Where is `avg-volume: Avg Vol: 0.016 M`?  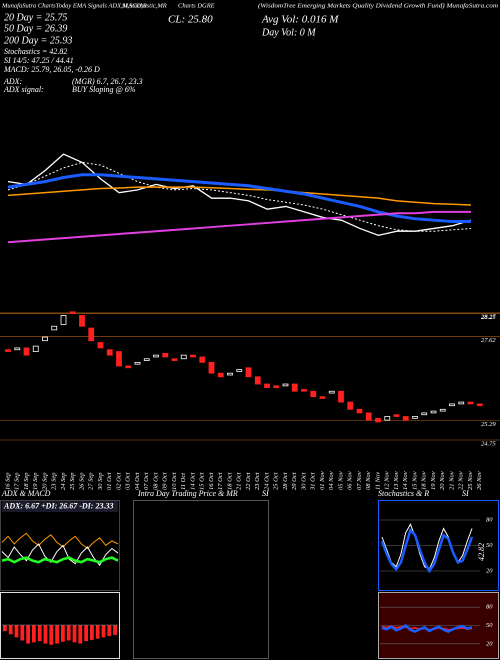 avg-volume: Avg Vol: 0.016 M is located at coordinates (300, 20).